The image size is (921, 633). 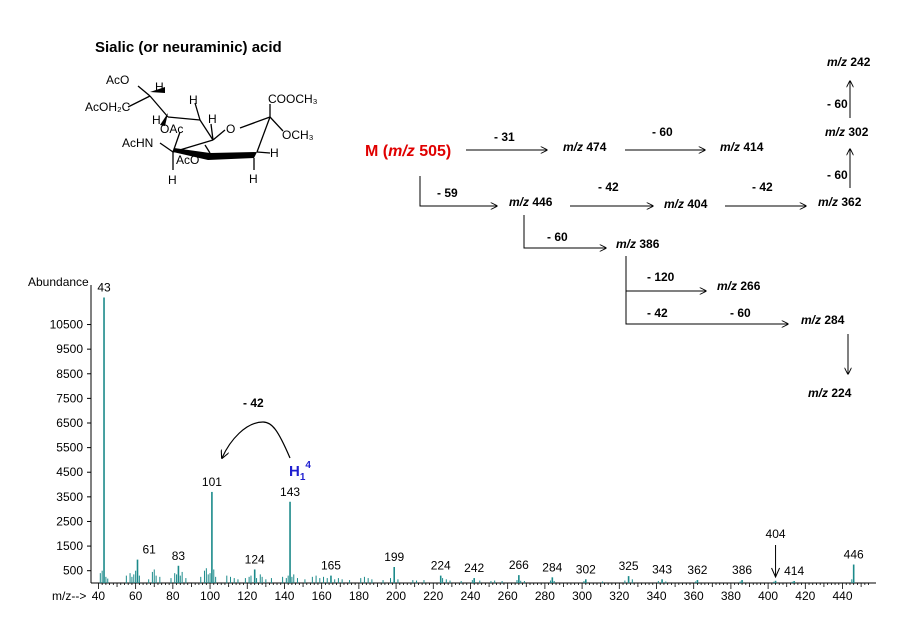 I want to click on peak-label: 224, so click(x=441, y=566).